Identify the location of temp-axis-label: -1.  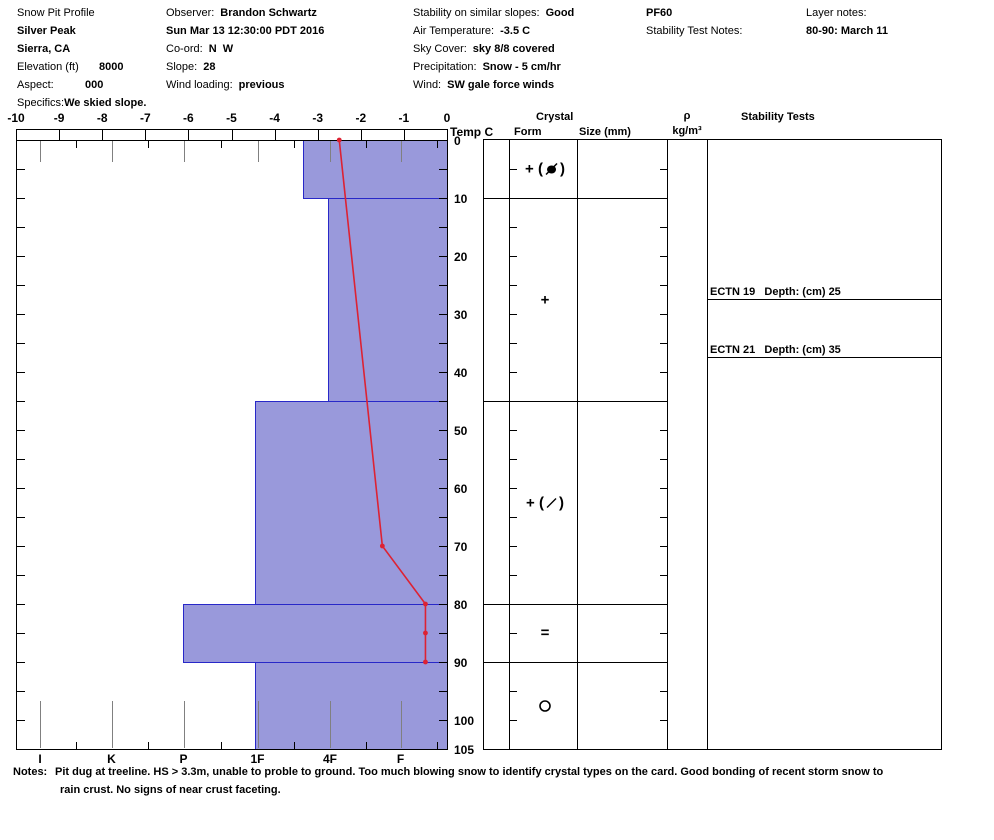
(404, 118).